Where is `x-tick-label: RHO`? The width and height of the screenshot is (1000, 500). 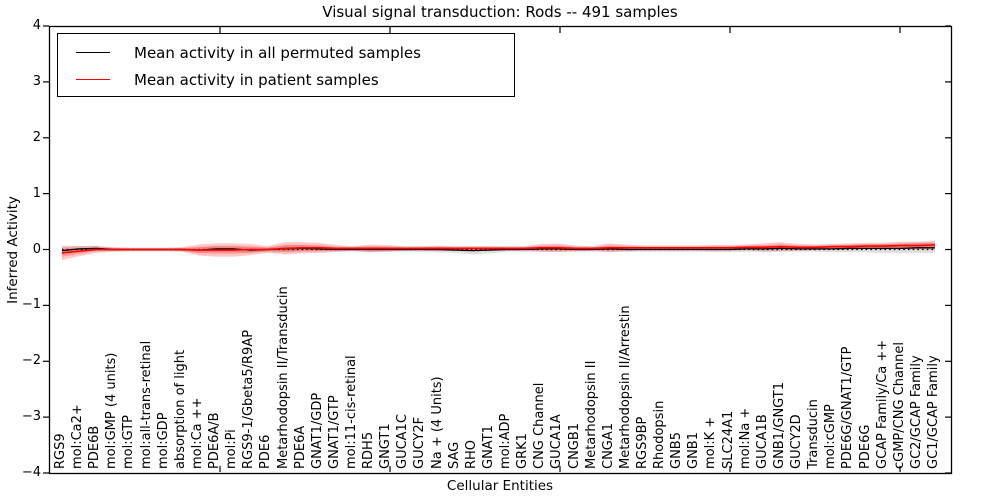 x-tick-label: RHO is located at coordinates (471, 454).